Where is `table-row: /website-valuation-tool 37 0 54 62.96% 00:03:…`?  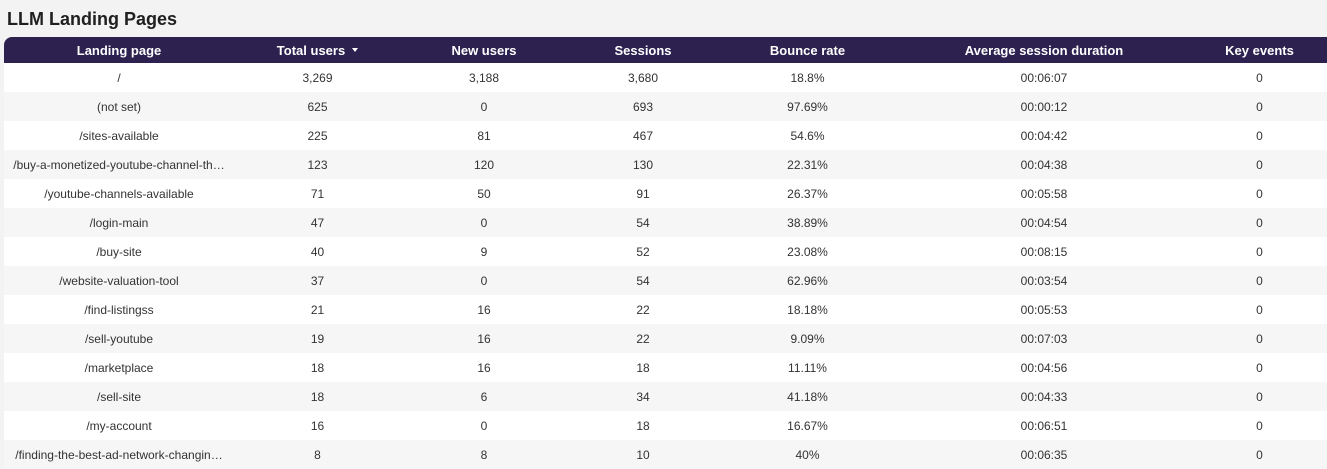
table-row: /website-valuation-tool 37 0 54 62.96% 00:03:… is located at coordinates (665, 280).